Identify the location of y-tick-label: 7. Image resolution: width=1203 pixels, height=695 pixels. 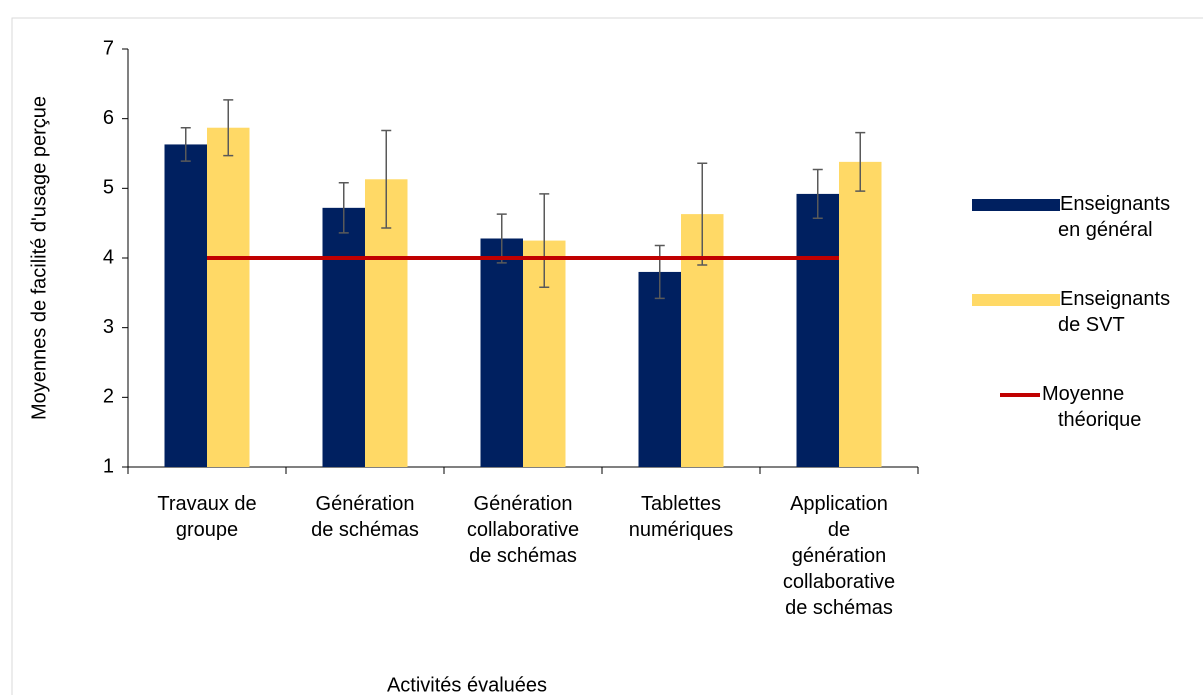
(108, 48).